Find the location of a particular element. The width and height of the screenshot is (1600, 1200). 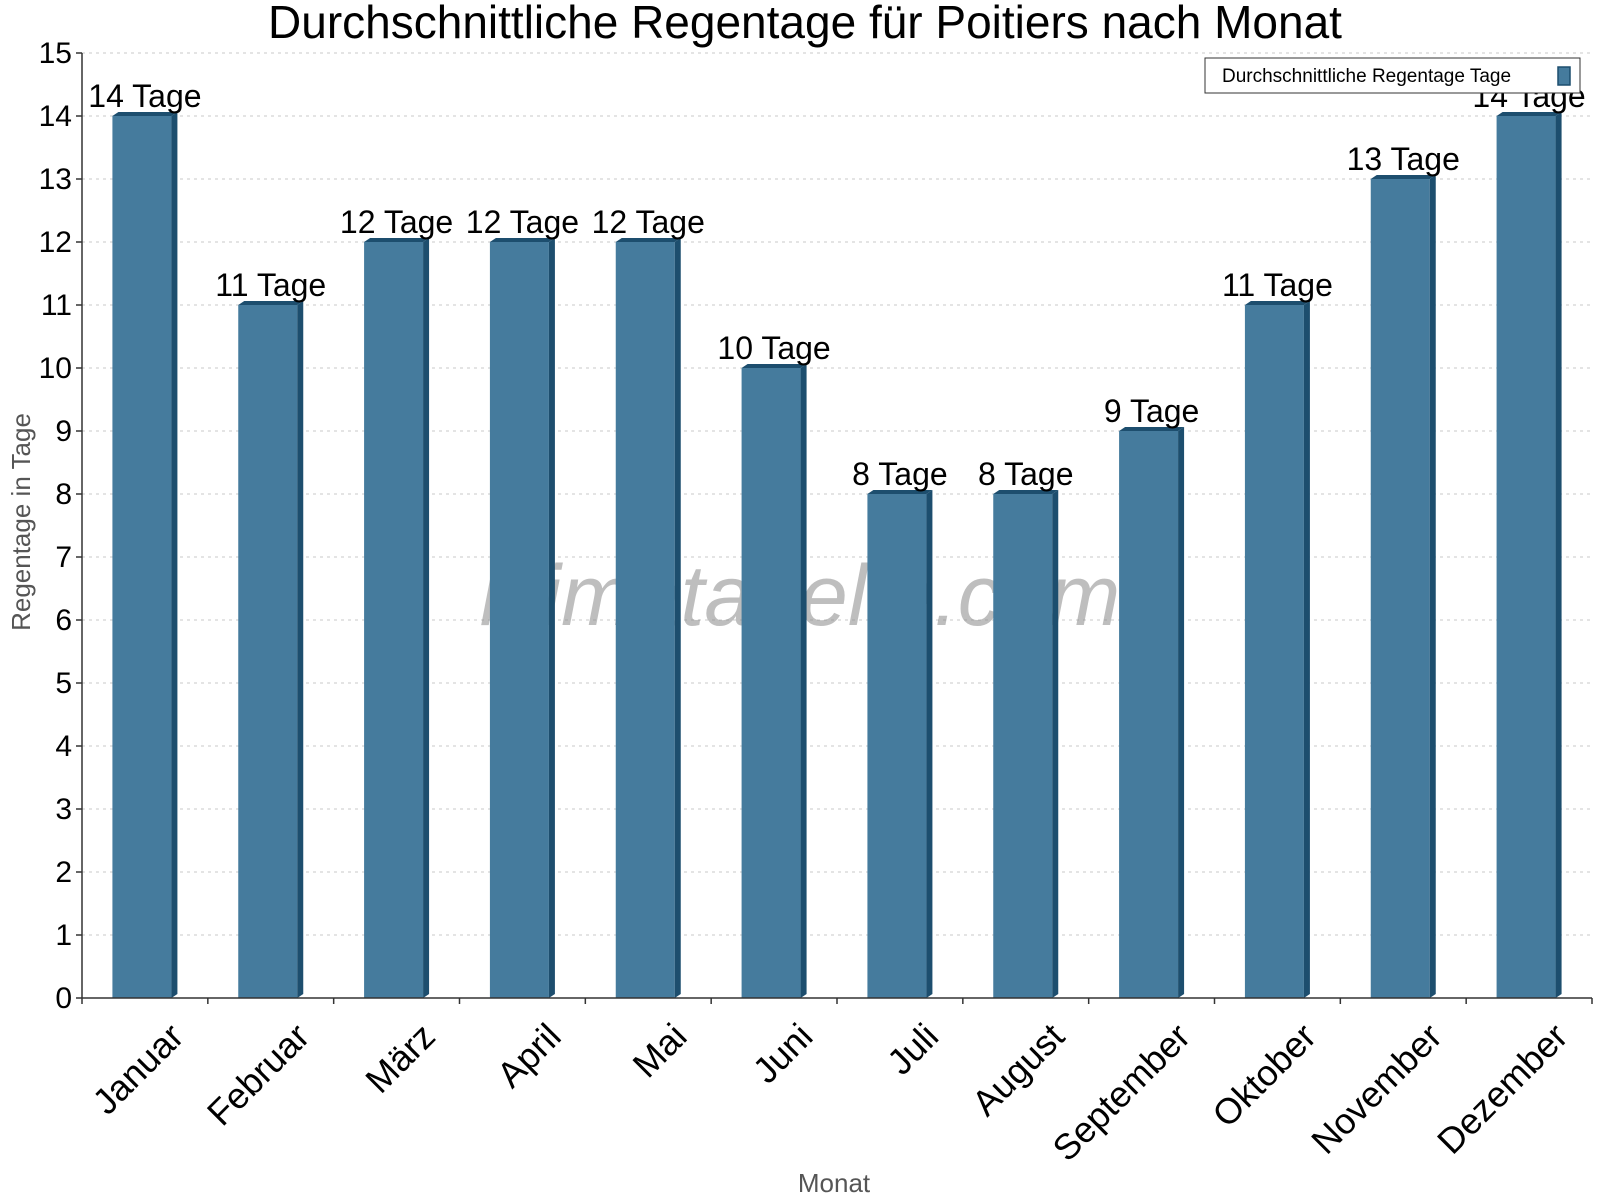

x-tick-label: Dezember is located at coordinates (1502, 1088).